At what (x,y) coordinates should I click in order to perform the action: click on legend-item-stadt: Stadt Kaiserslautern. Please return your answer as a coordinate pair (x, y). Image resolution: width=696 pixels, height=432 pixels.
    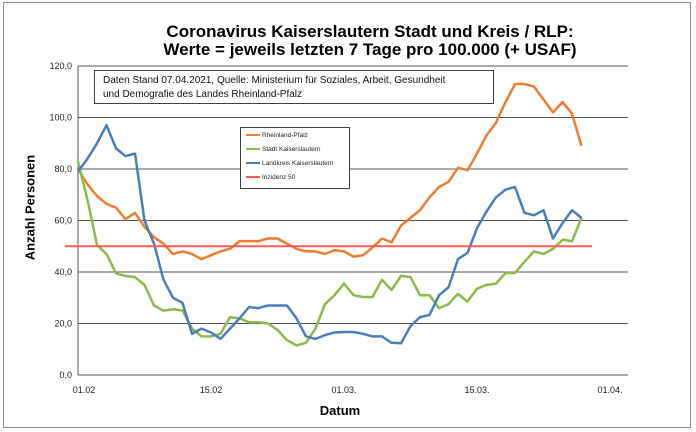
    Looking at the image, I should click on (283, 149).